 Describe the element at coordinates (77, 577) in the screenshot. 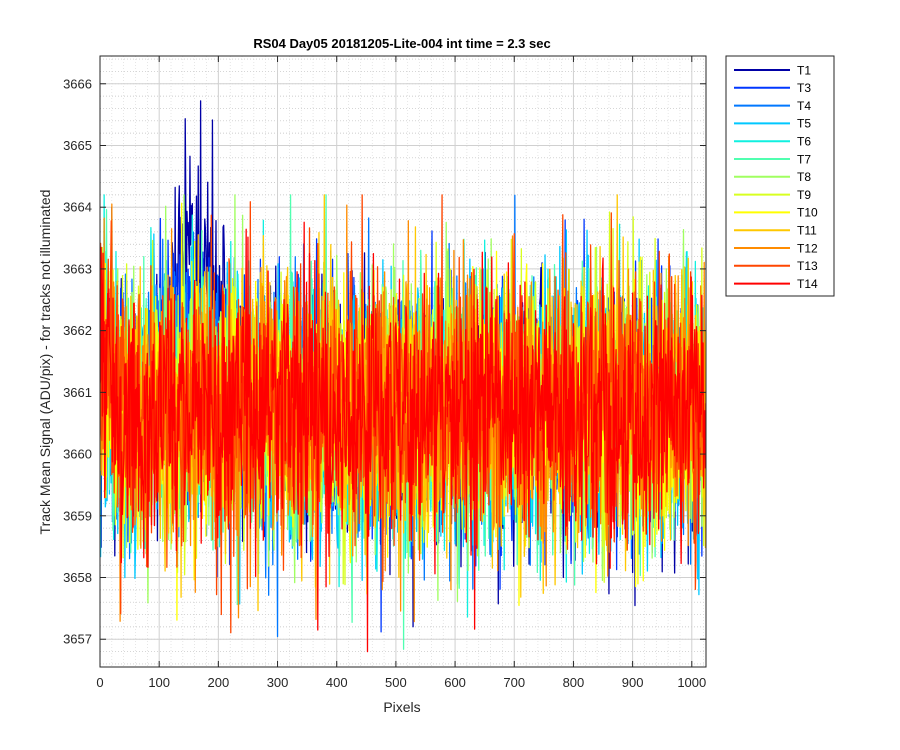

I see `y-tick-label: 3658` at that location.